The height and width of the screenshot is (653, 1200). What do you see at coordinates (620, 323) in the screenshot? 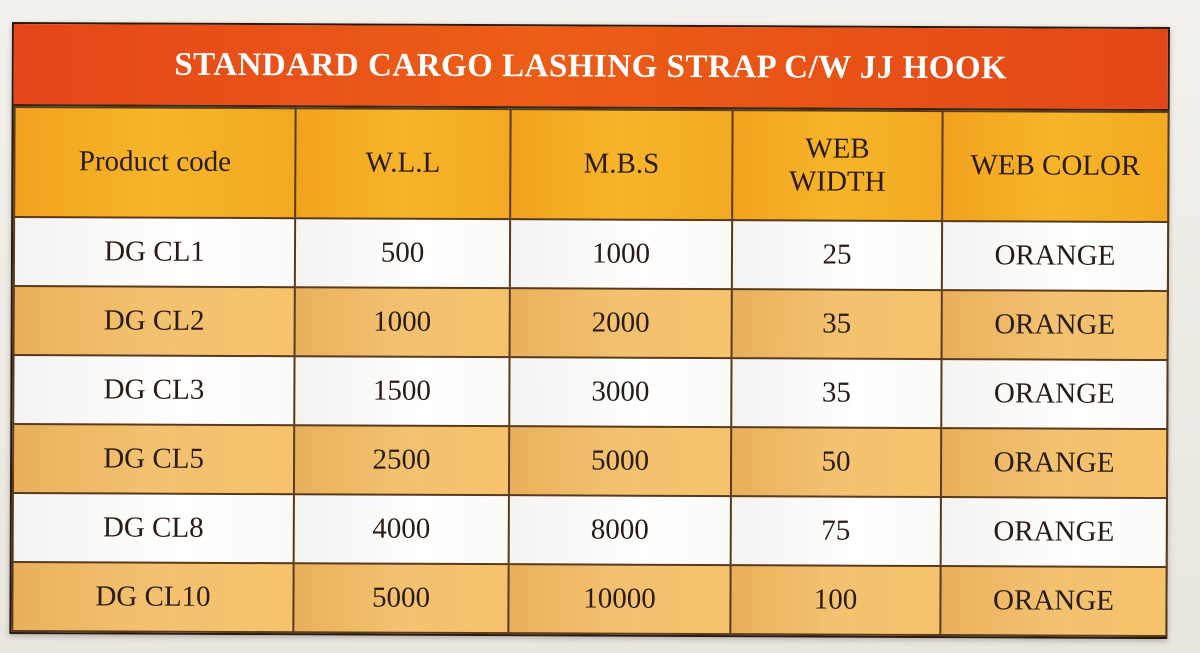
I see `cell-mbs: 2000` at bounding box center [620, 323].